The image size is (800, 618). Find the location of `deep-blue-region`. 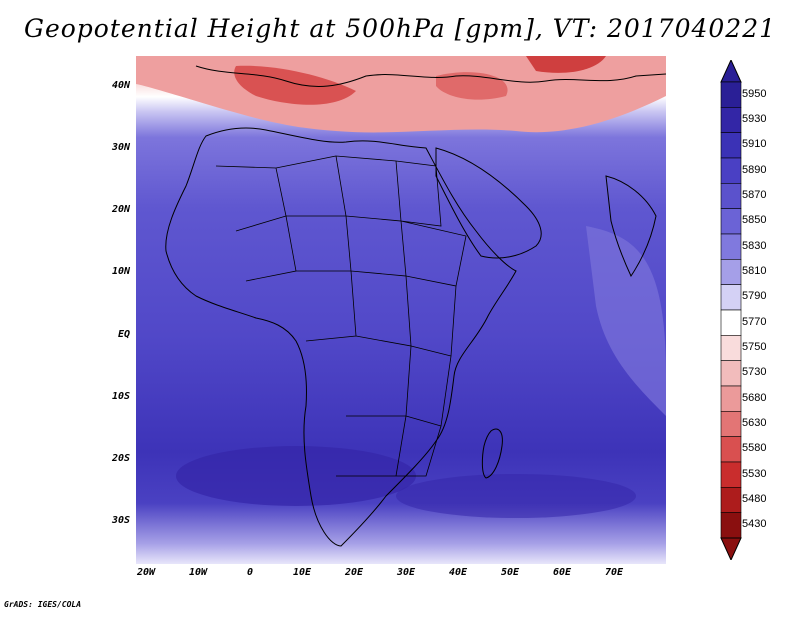

deep-blue-region is located at coordinates (296, 476).